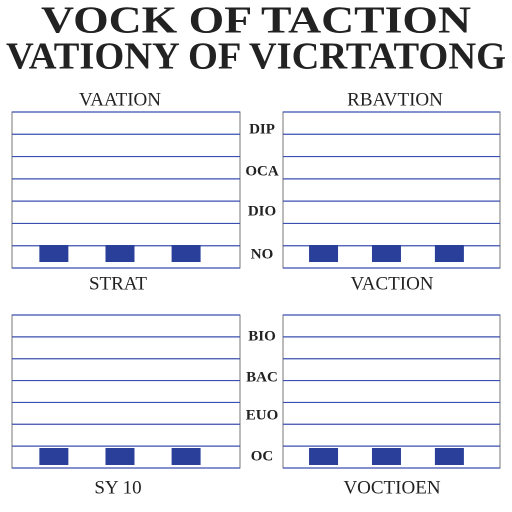  What do you see at coordinates (262, 336) in the screenshot?
I see `row-label: BIO` at bounding box center [262, 336].